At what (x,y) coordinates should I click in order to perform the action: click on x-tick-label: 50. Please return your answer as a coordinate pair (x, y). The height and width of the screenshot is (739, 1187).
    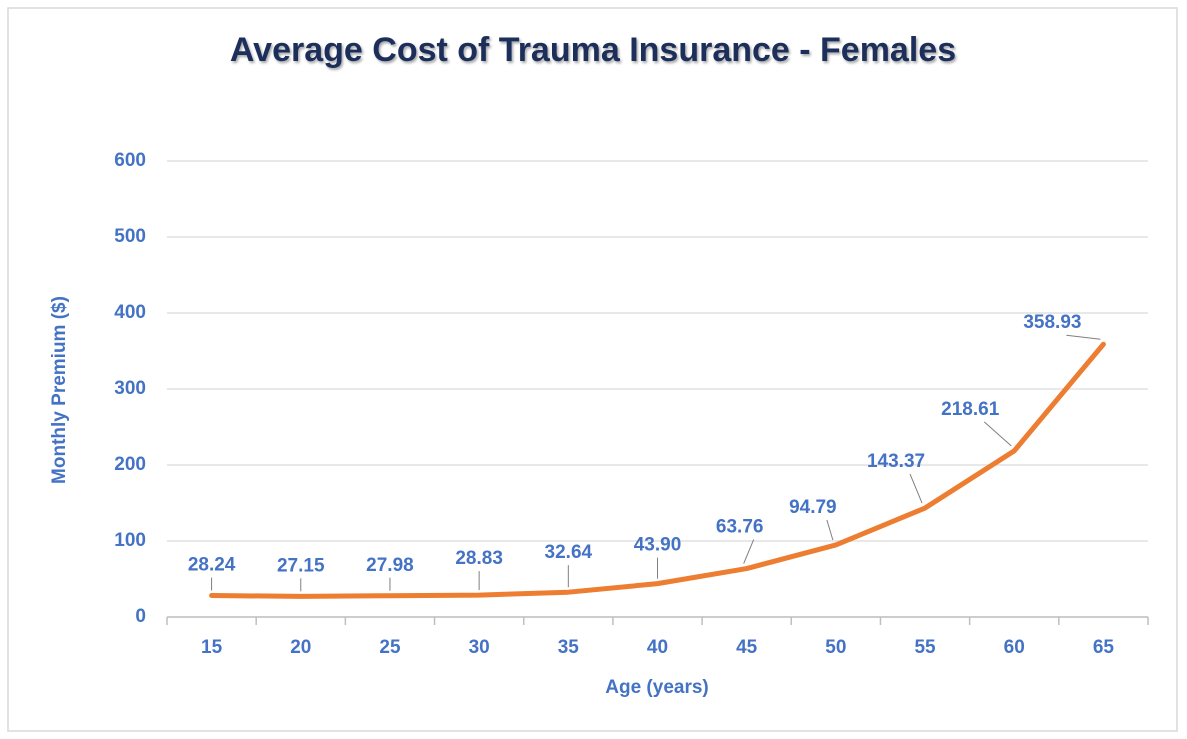
    Looking at the image, I should click on (835, 647).